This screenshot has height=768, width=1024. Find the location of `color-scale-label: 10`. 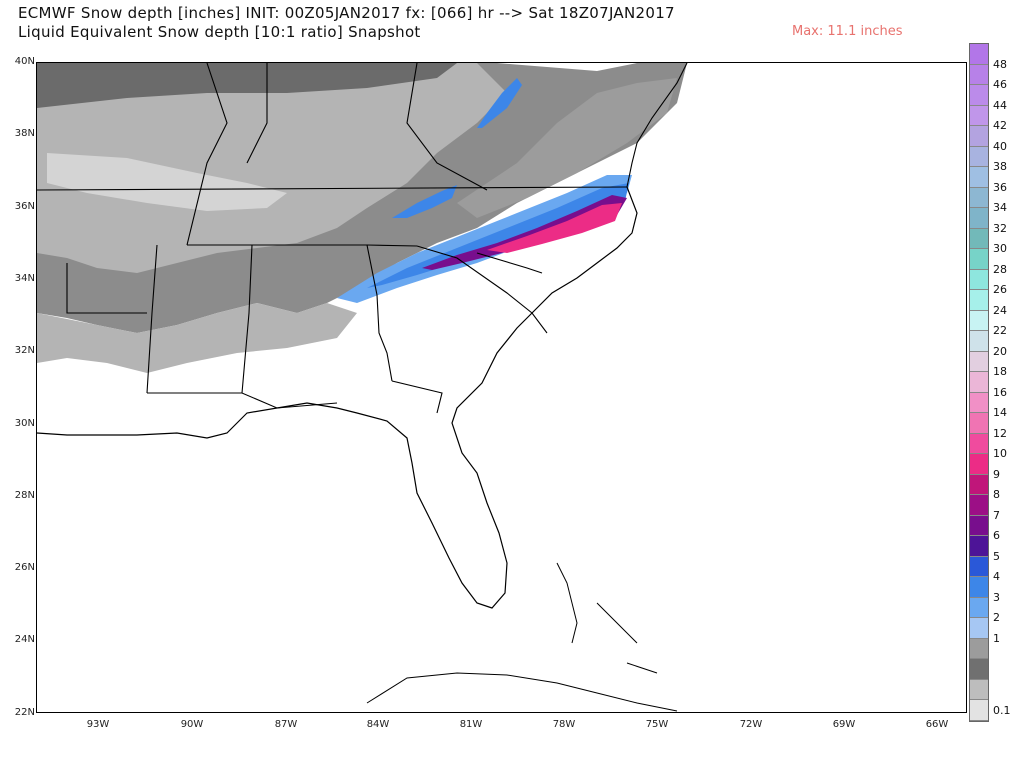

color-scale-label: 10 is located at coordinates (1000, 454).